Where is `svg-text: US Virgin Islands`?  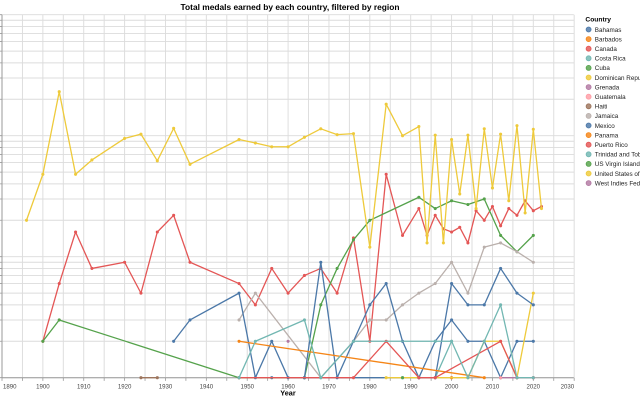
svg-text: US Virgin Islands is located at coordinates (617, 164).